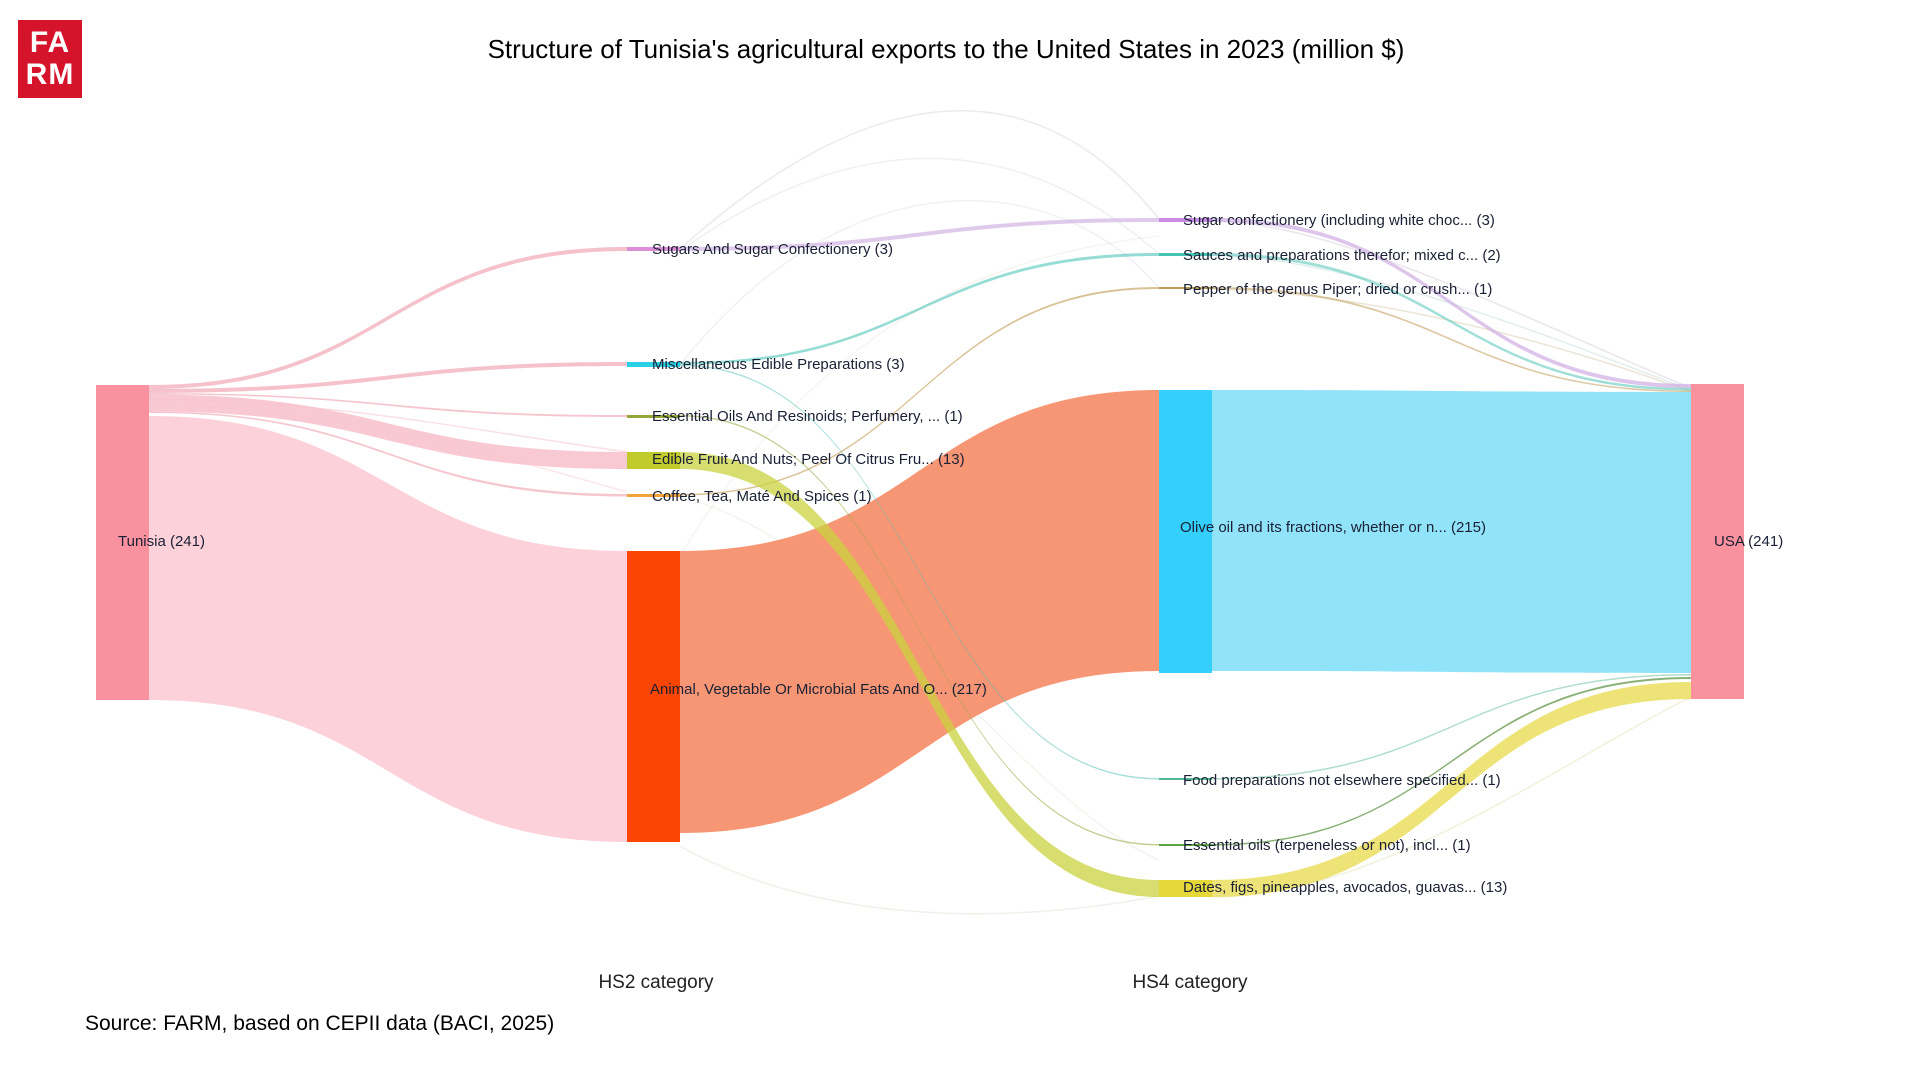 This screenshot has width=1920, height=1080. What do you see at coordinates (653, 495) in the screenshot?
I see `sankey-node-coffee2` at bounding box center [653, 495].